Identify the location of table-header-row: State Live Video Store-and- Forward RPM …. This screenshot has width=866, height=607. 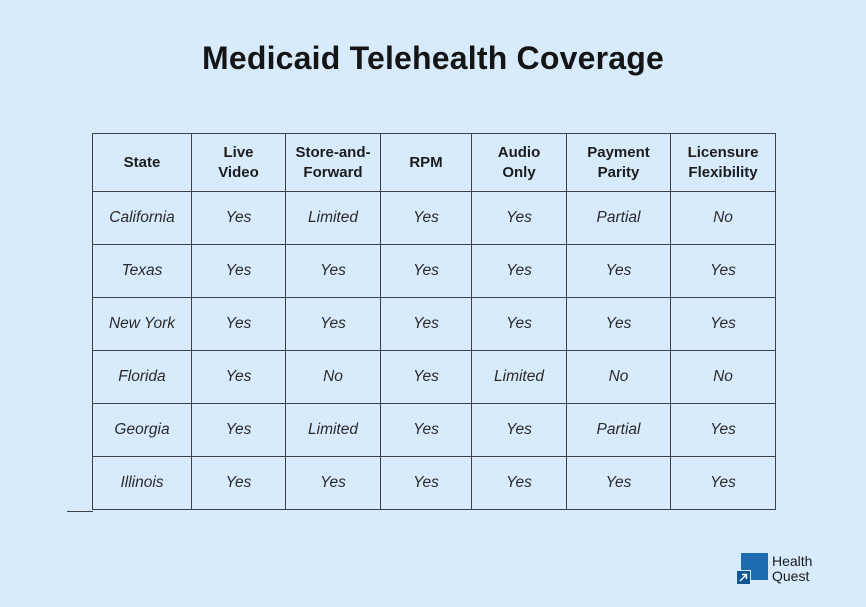
(434, 162).